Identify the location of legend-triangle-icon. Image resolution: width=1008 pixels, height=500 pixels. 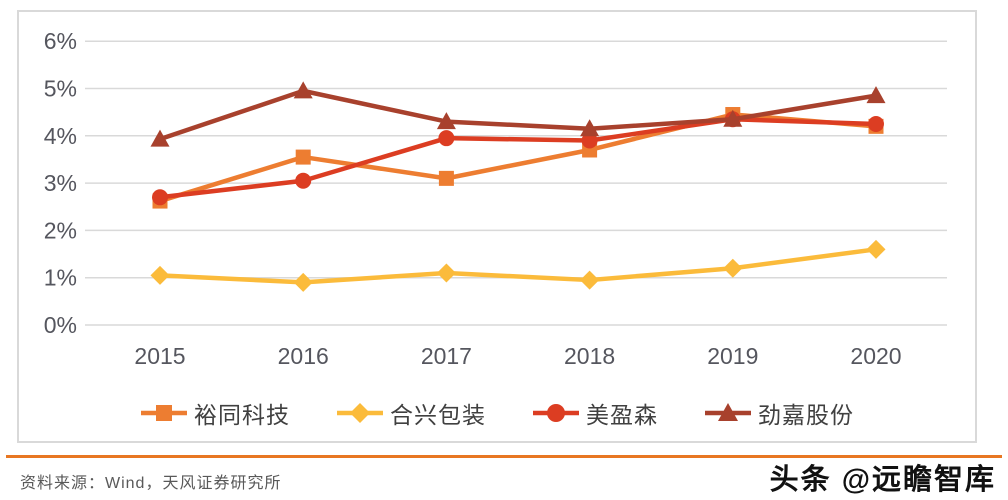
(728, 412).